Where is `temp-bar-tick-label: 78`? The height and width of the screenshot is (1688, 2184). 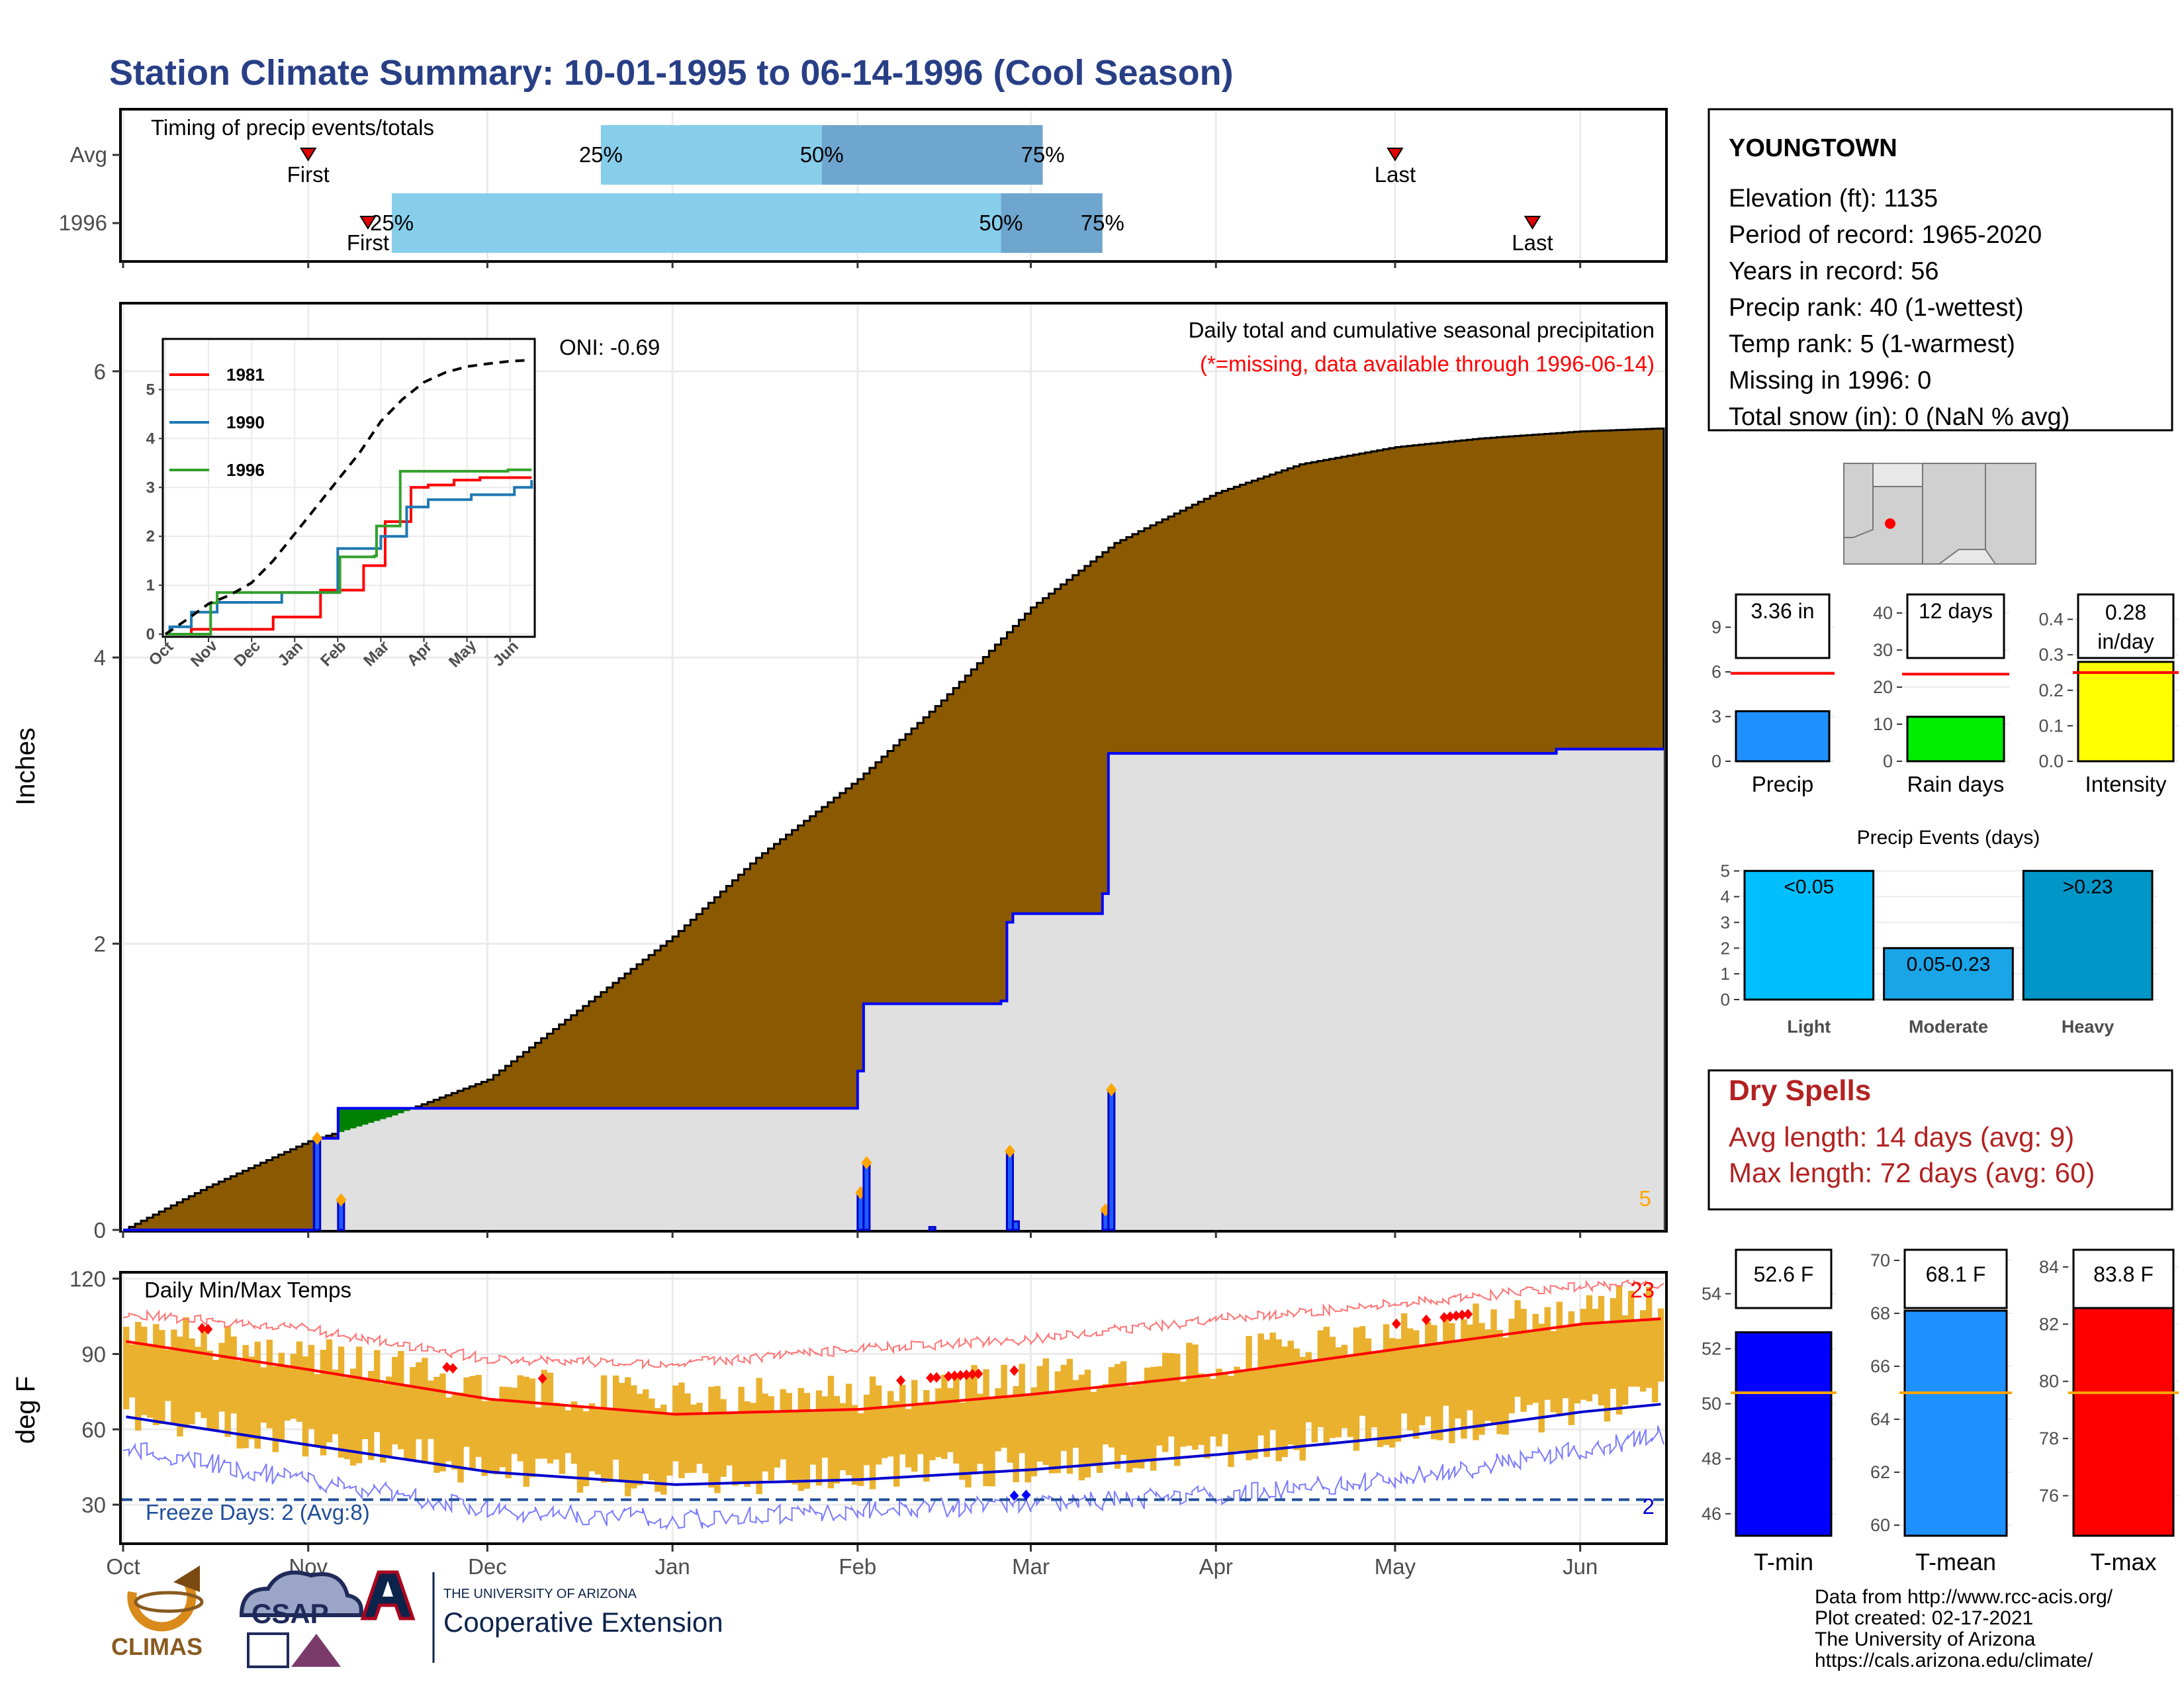
temp-bar-tick-label: 78 is located at coordinates (2049, 1438).